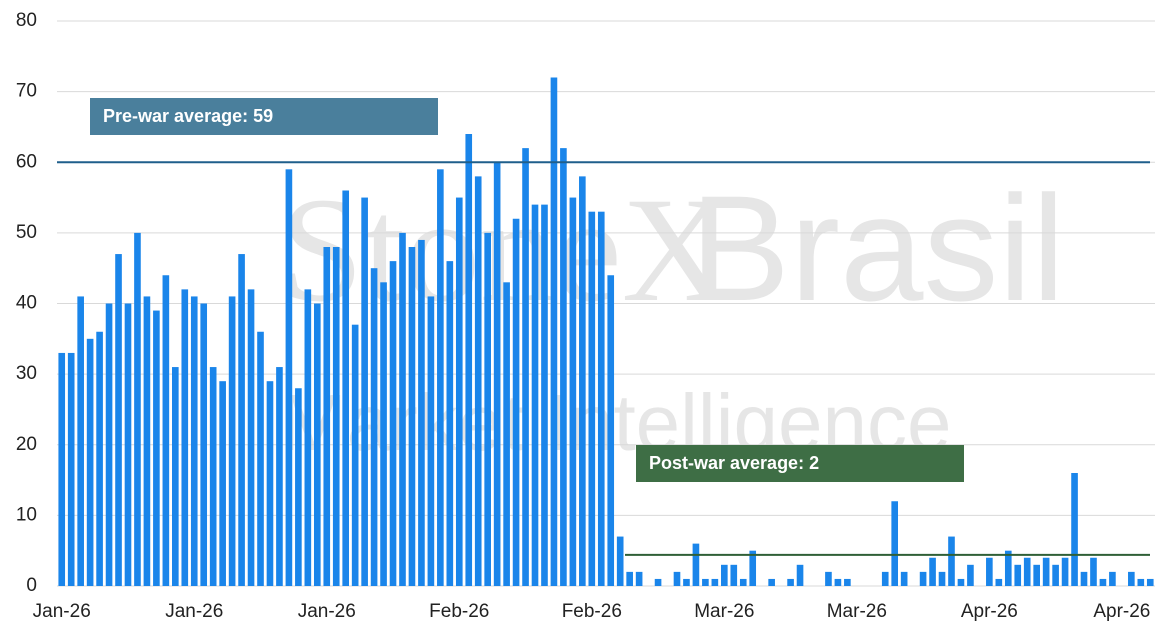 The image size is (1174, 641). What do you see at coordinates (26, 514) in the screenshot?
I see `y-tick-label: 10` at bounding box center [26, 514].